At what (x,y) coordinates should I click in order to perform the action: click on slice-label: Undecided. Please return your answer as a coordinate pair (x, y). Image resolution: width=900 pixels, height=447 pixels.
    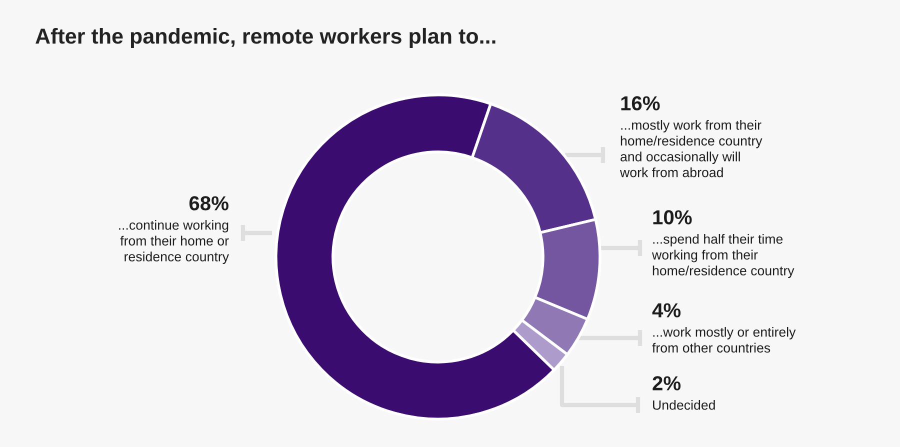
    Looking at the image, I should click on (684, 405).